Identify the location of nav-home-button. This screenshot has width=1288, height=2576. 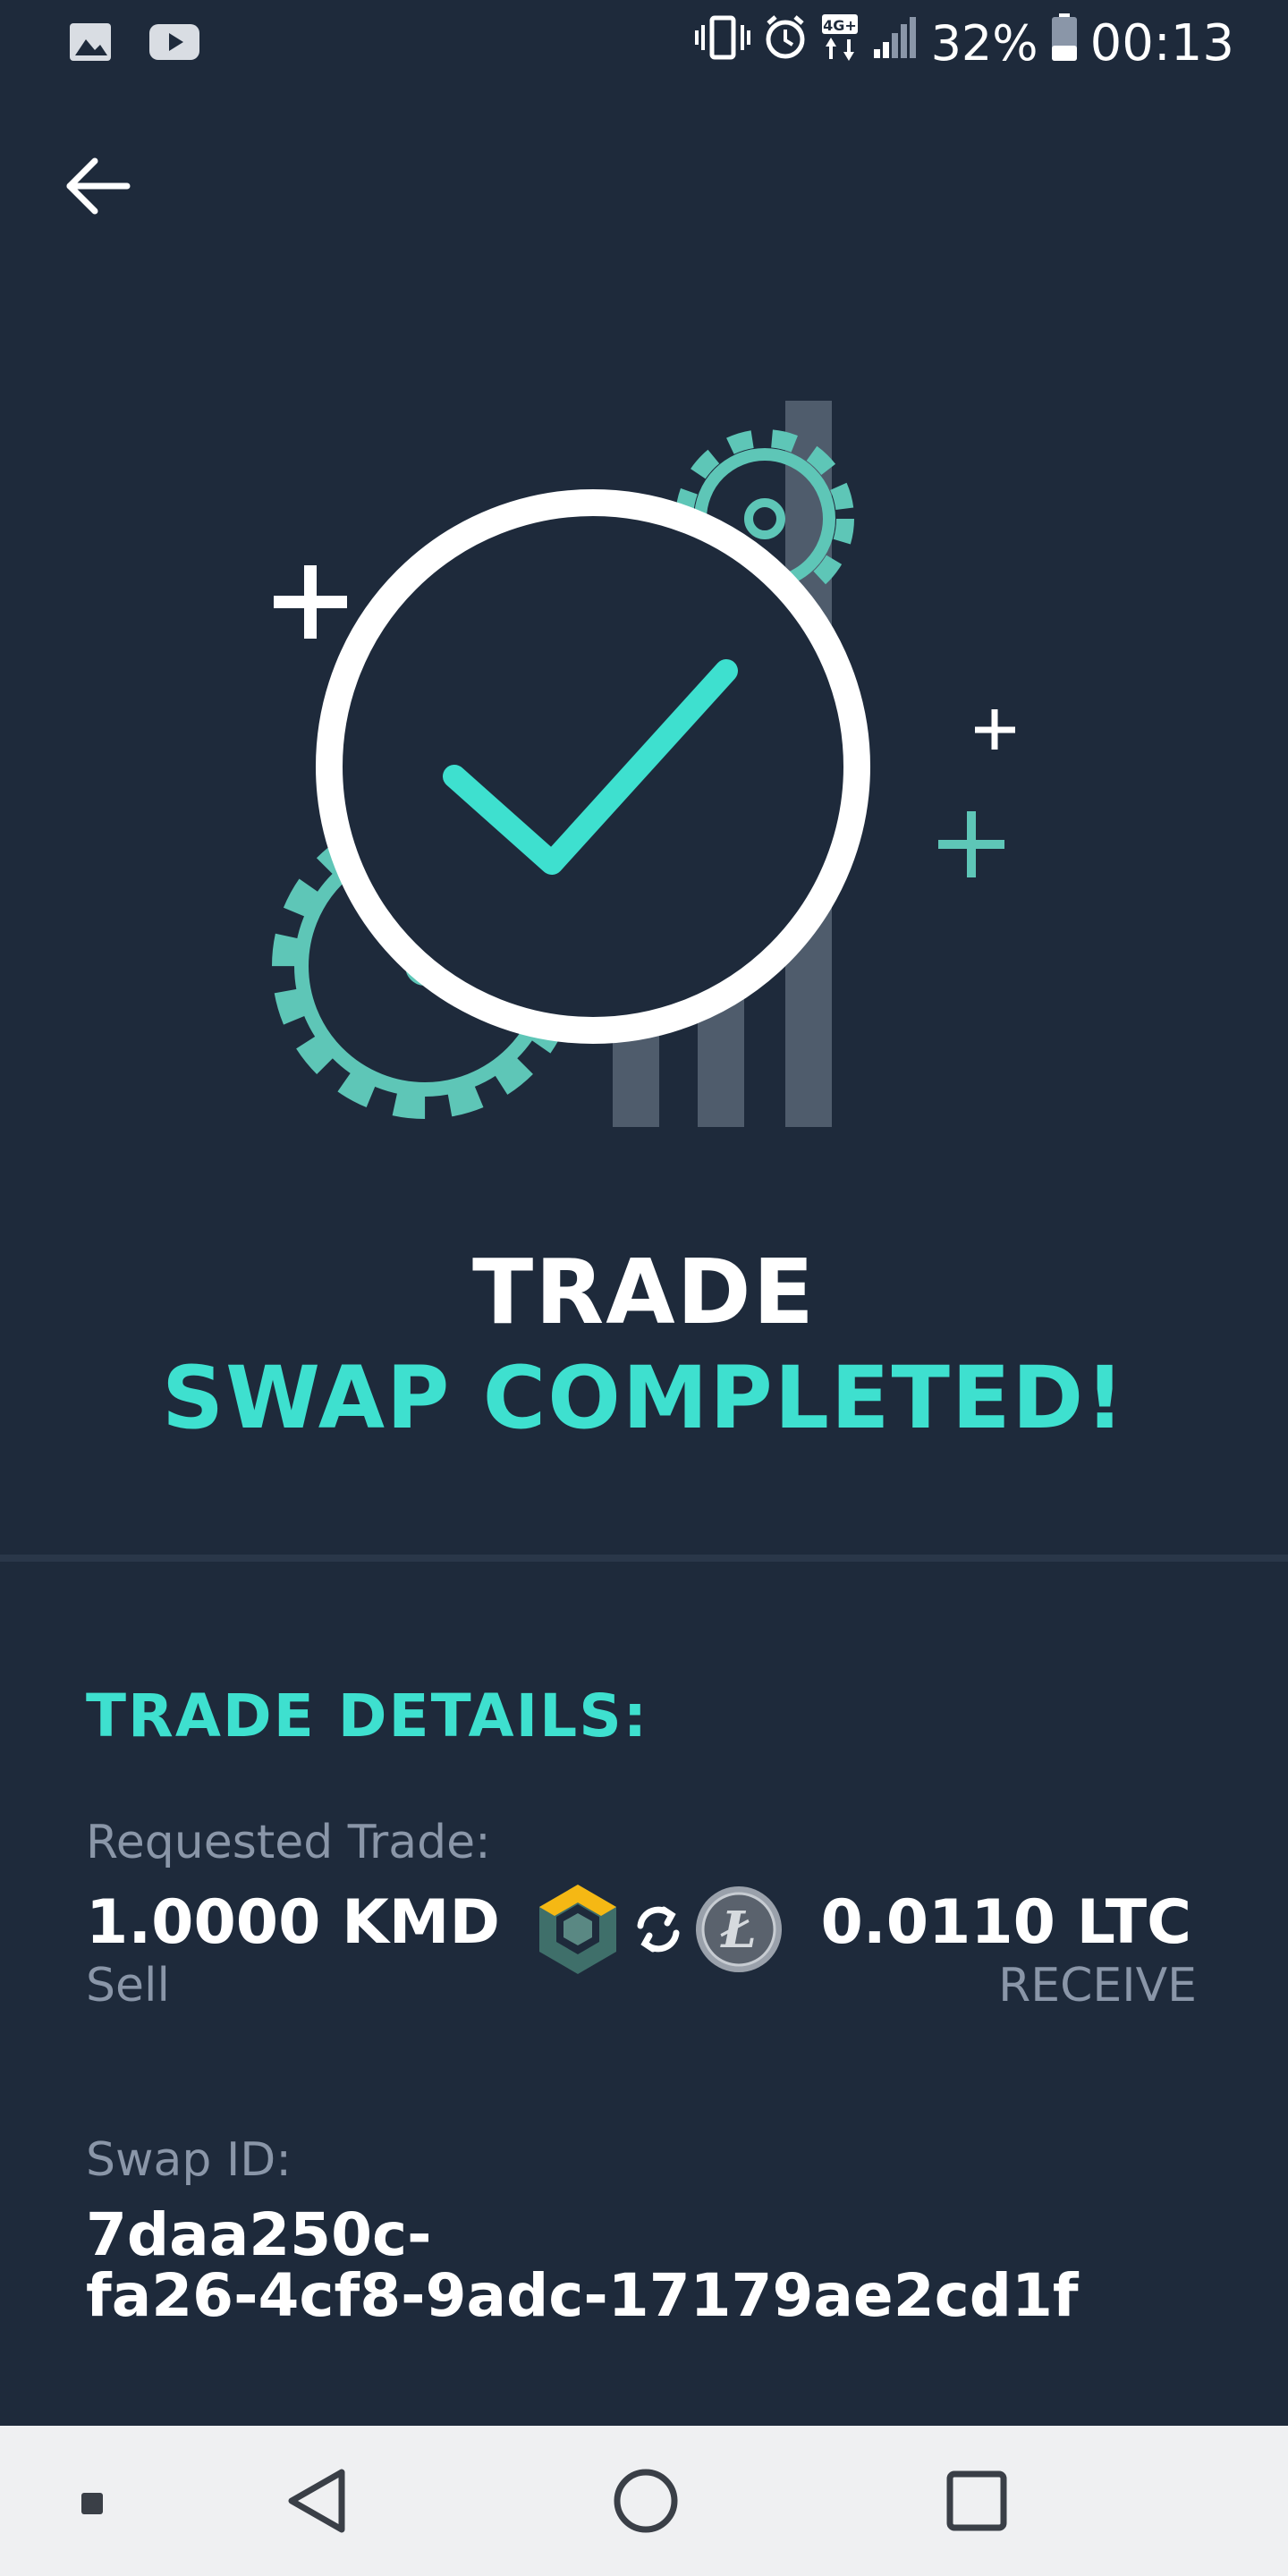
(645, 2501).